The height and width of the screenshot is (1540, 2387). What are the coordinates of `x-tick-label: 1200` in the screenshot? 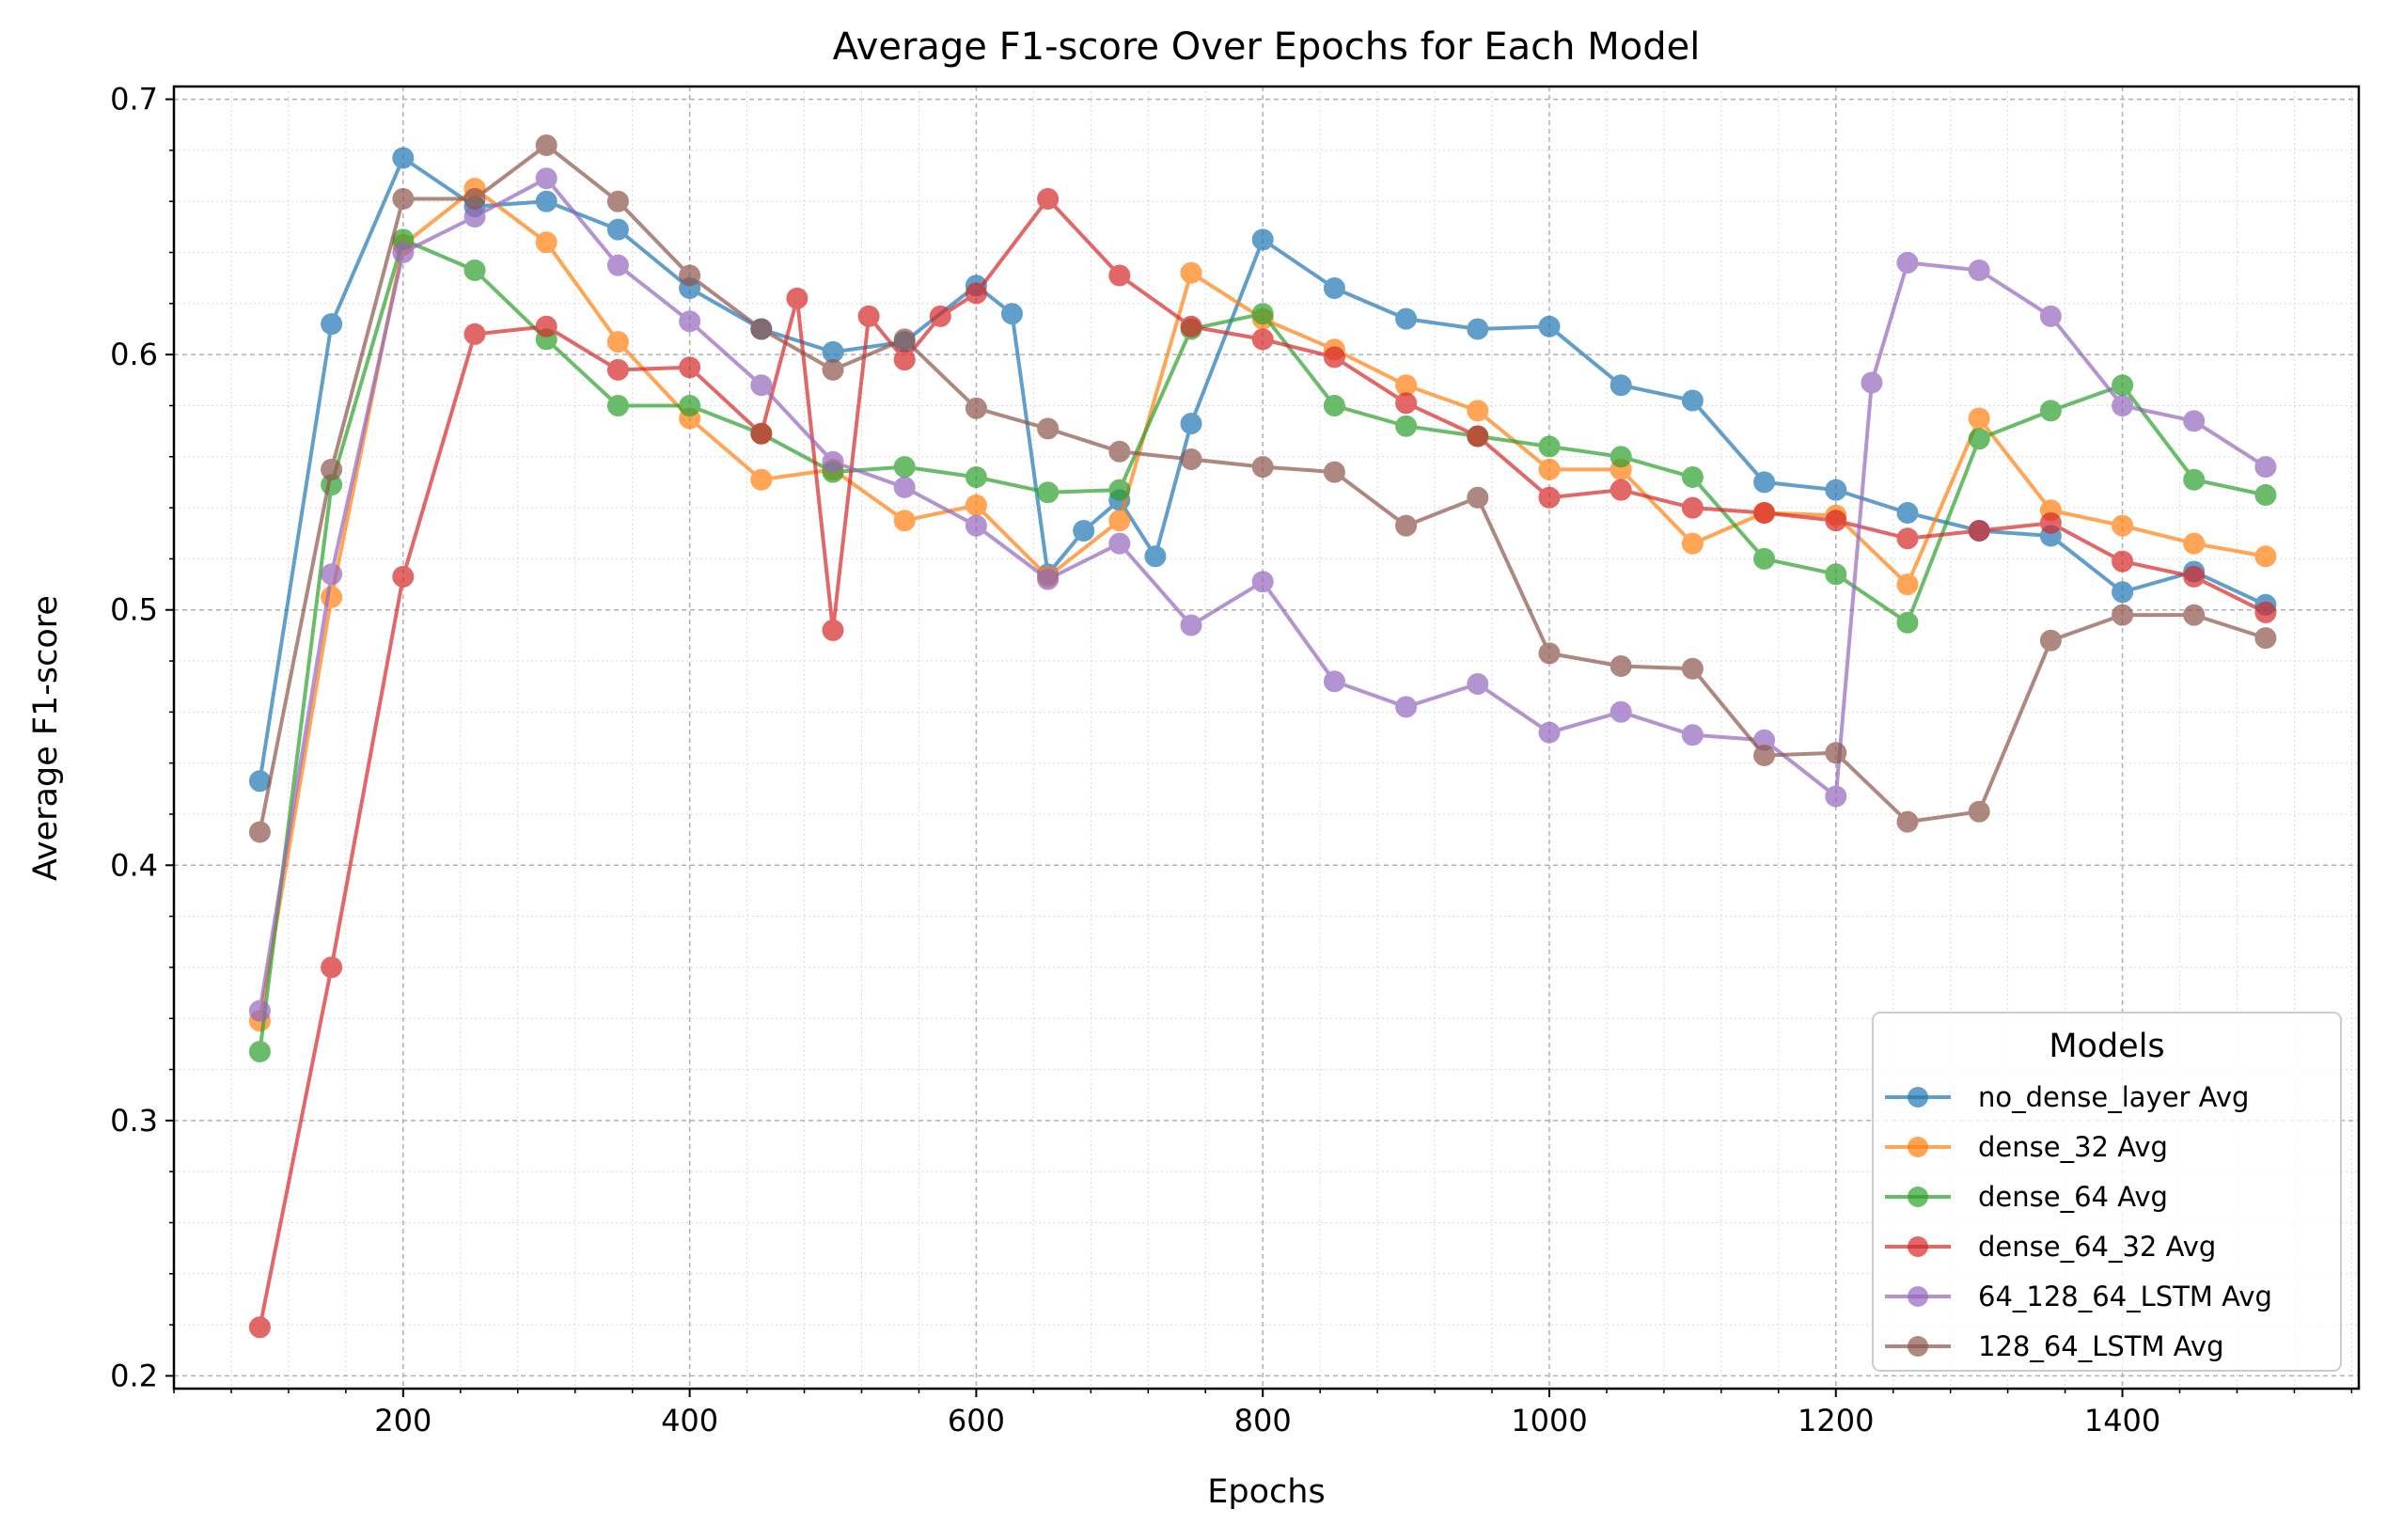 It's located at (1836, 1420).